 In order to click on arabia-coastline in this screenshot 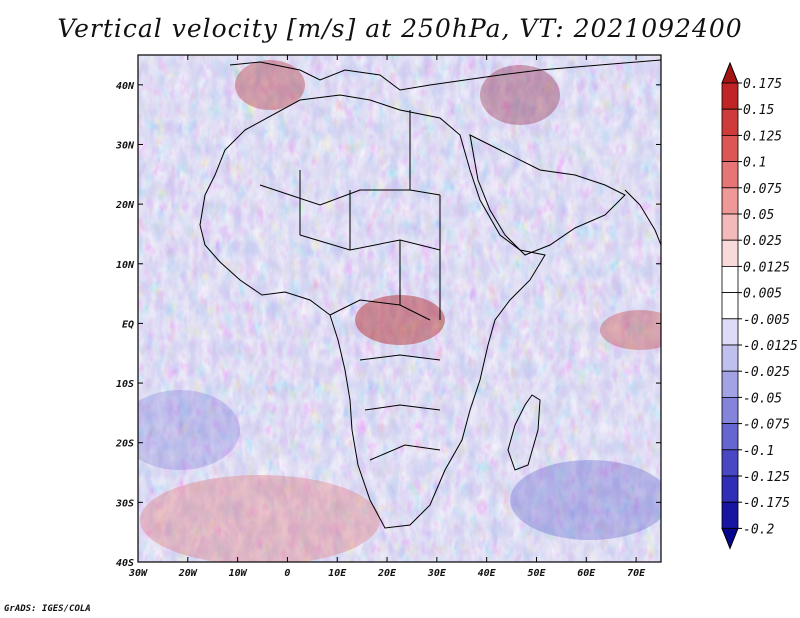, I will do `click(547, 195)`.